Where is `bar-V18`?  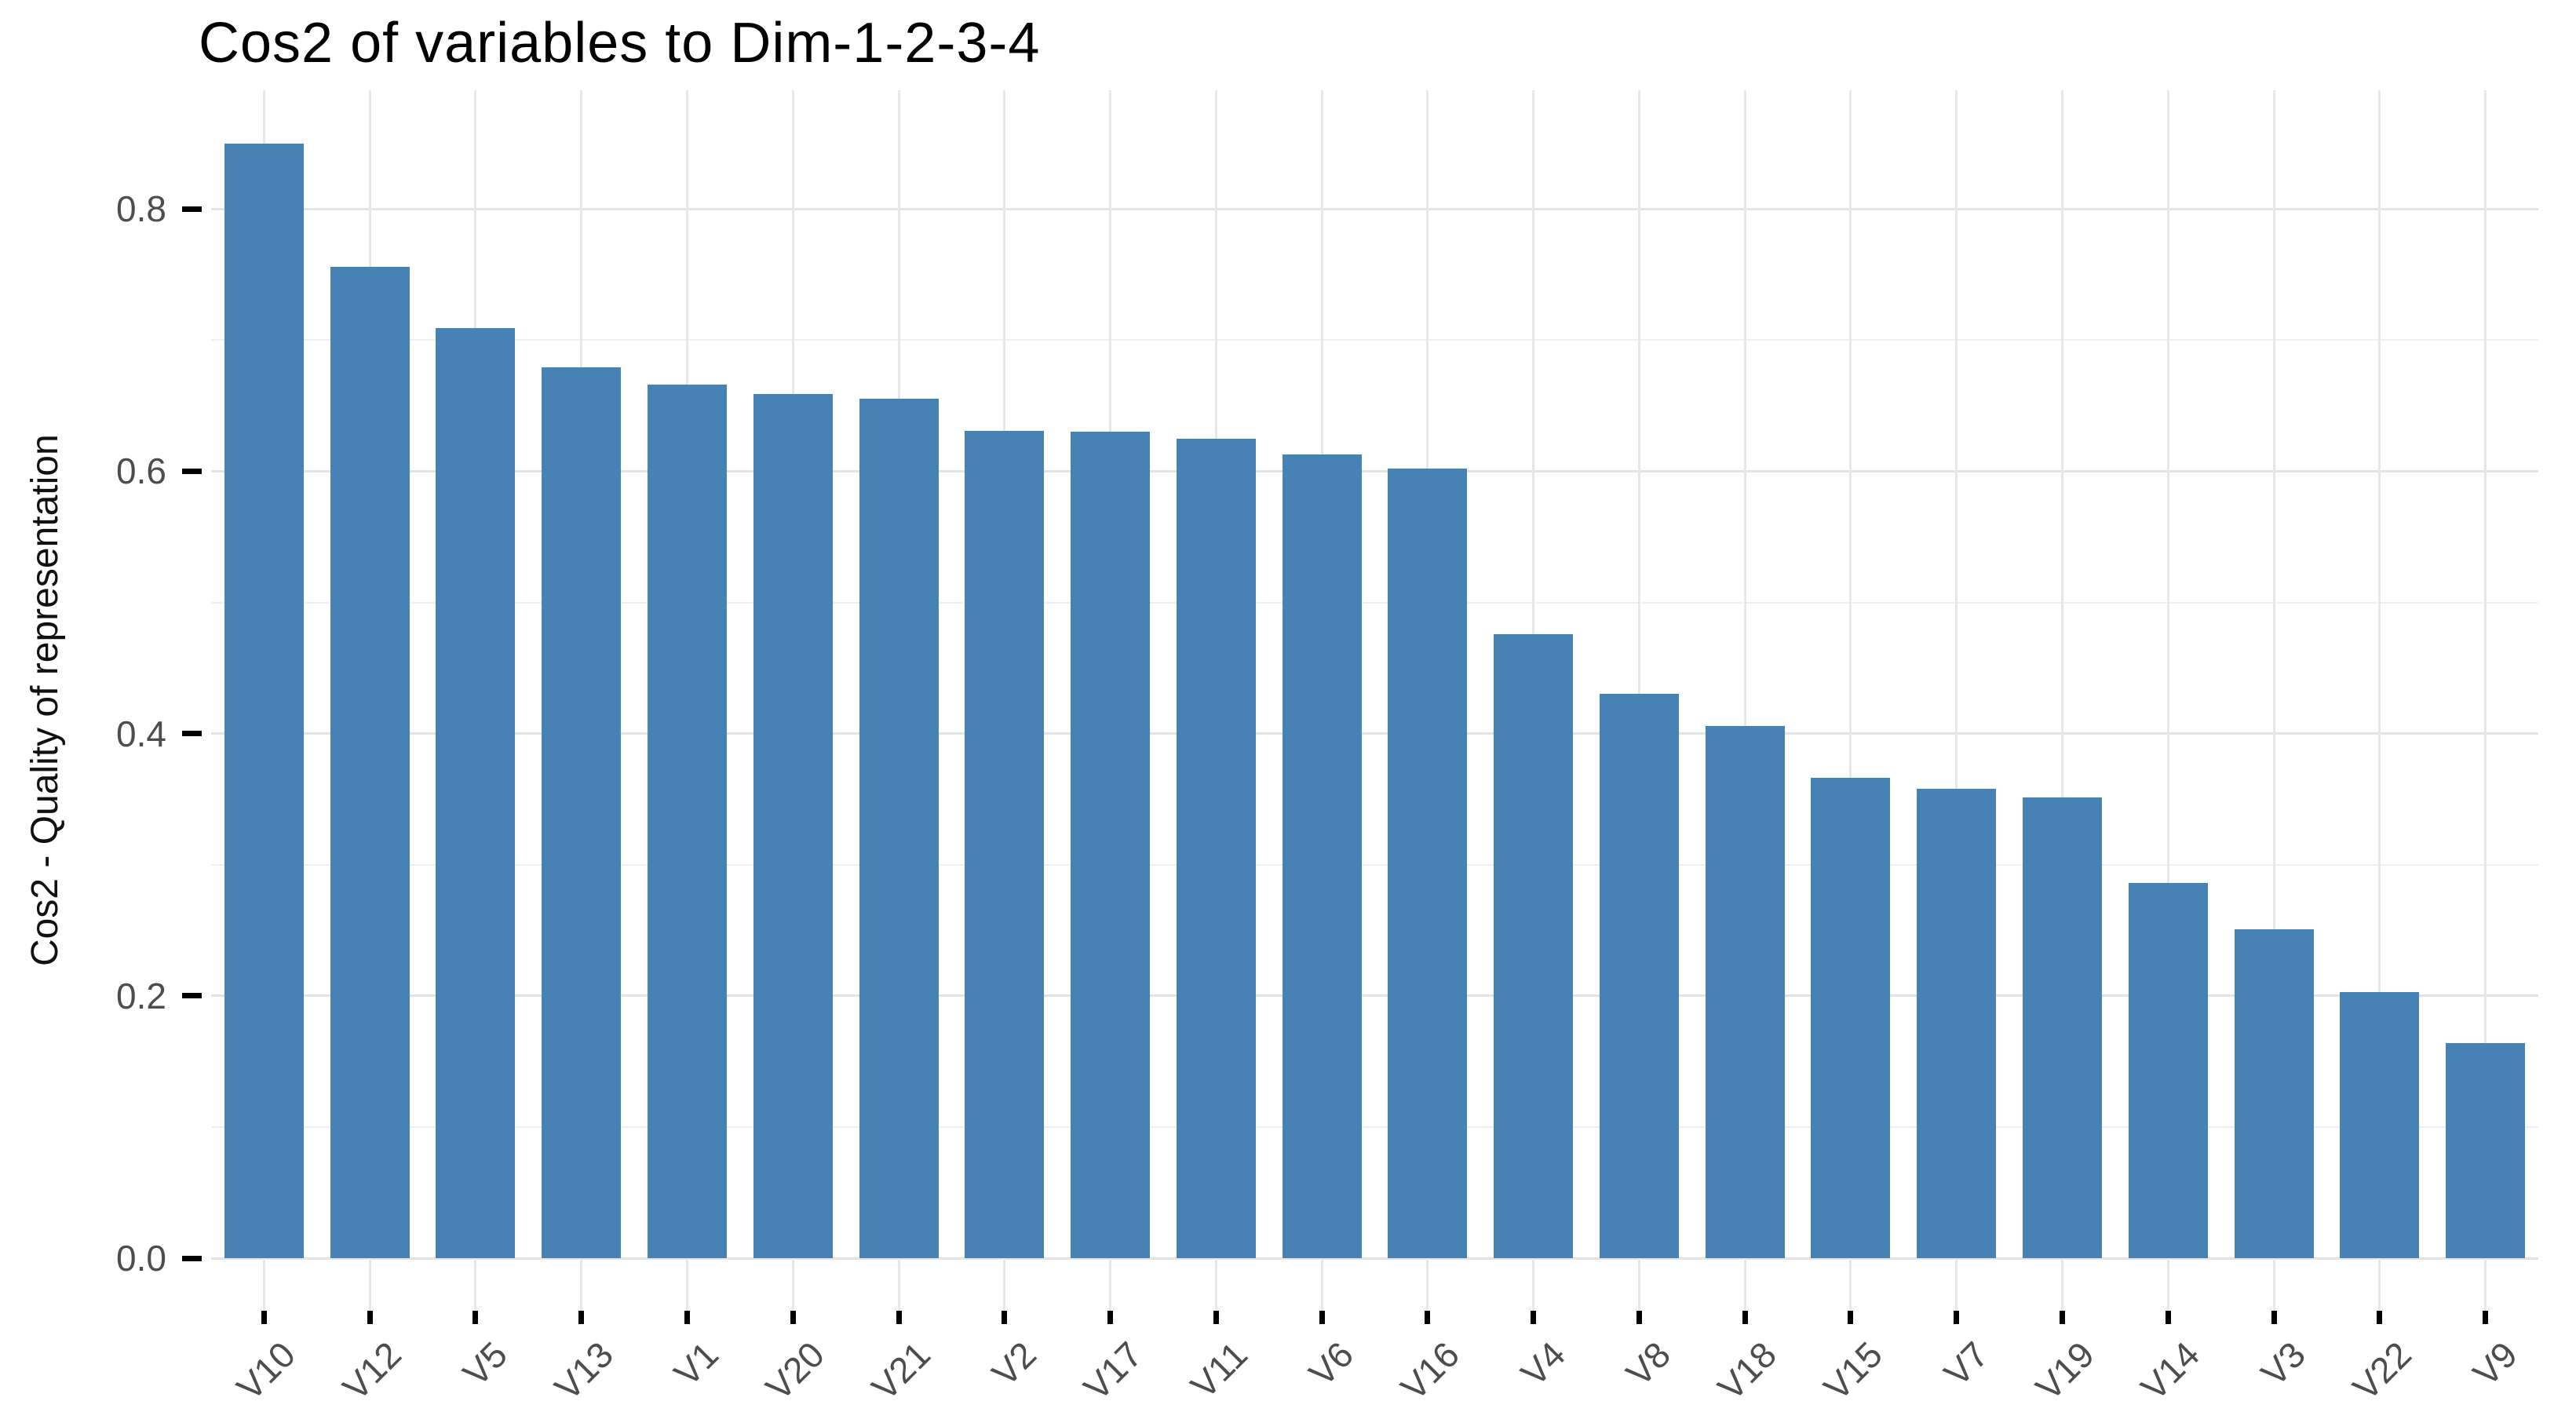 bar-V18 is located at coordinates (1745, 991).